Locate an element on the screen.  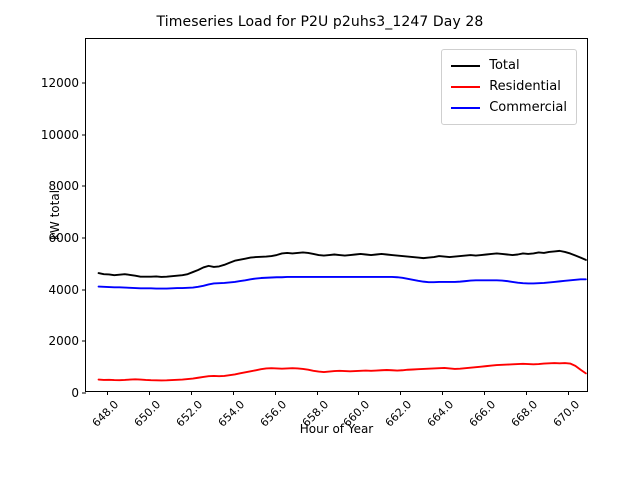
legend-item-commercial: Commercial is located at coordinates (509, 107).